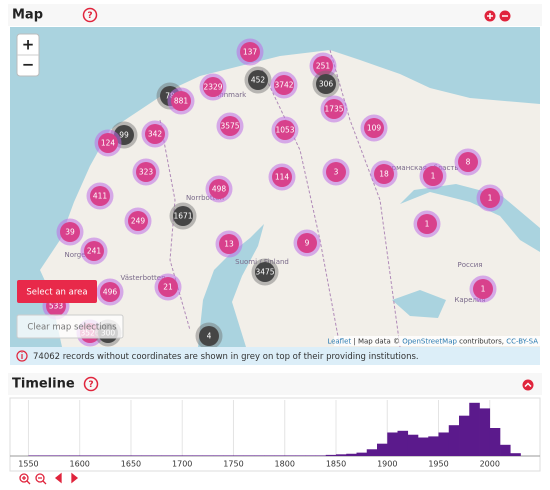 Image resolution: width=550 pixels, height=490 pixels. I want to click on x-tick-label: 1750, so click(233, 464).